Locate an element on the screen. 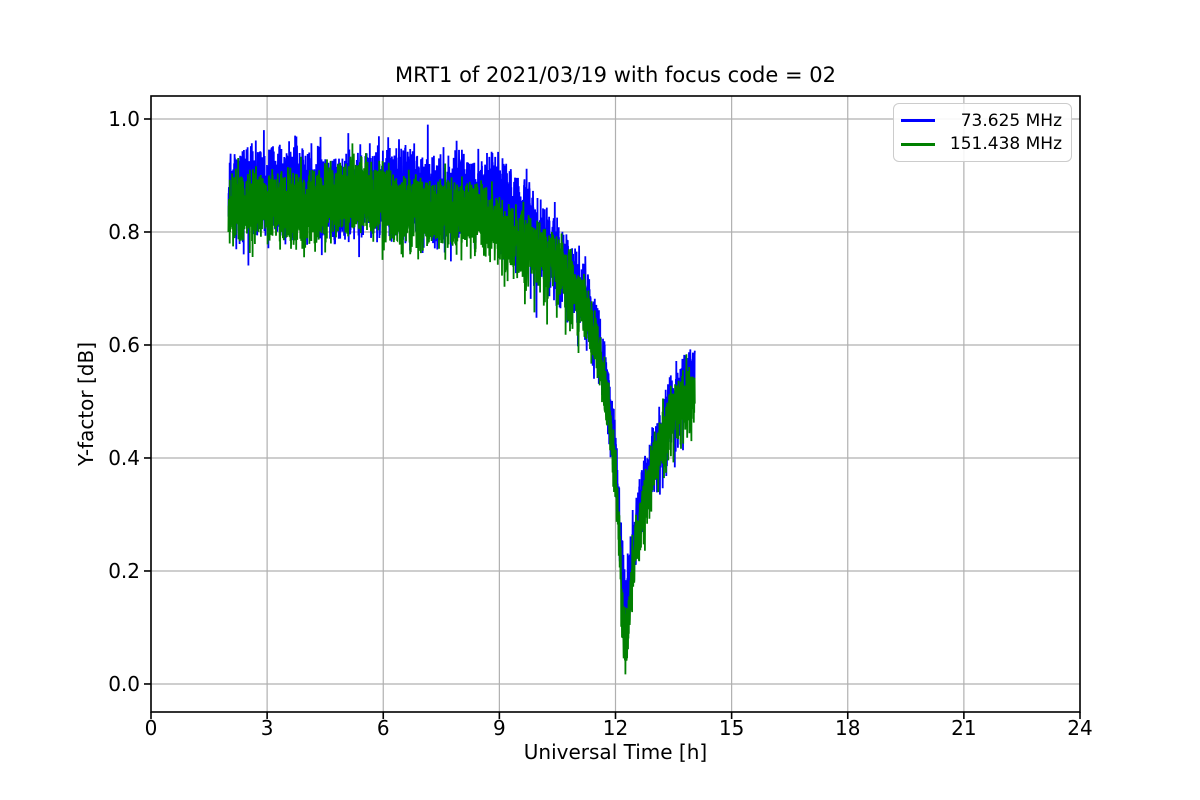  x-tick-label: 24 is located at coordinates (1080, 728).